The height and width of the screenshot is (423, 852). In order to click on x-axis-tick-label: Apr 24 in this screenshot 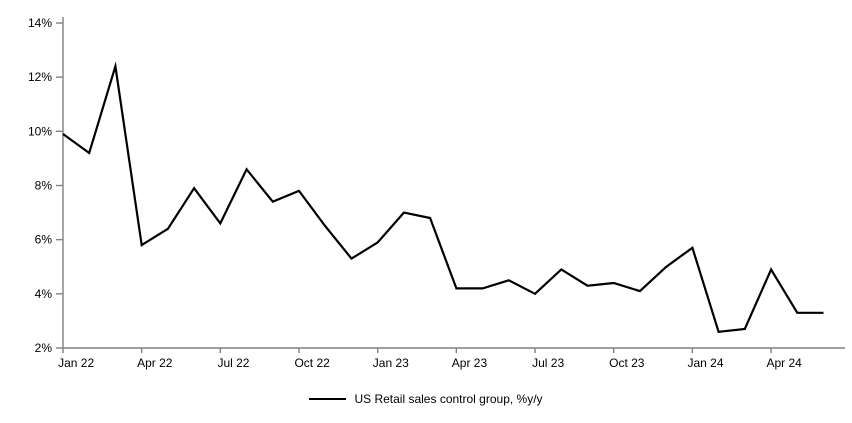, I will do `click(784, 363)`.